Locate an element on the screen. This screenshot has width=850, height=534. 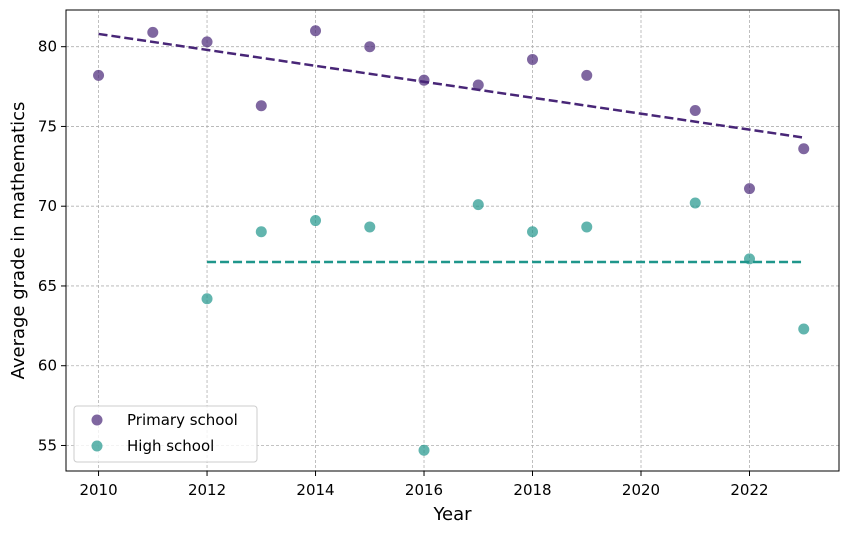
y-tick-label: 70 is located at coordinates (47, 206).